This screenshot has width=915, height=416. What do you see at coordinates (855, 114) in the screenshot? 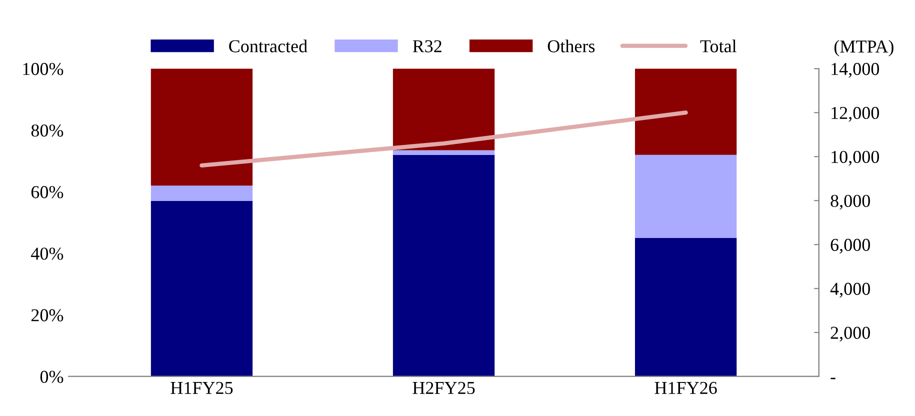
I see `y2-tick-label: 12,000` at bounding box center [855, 114].